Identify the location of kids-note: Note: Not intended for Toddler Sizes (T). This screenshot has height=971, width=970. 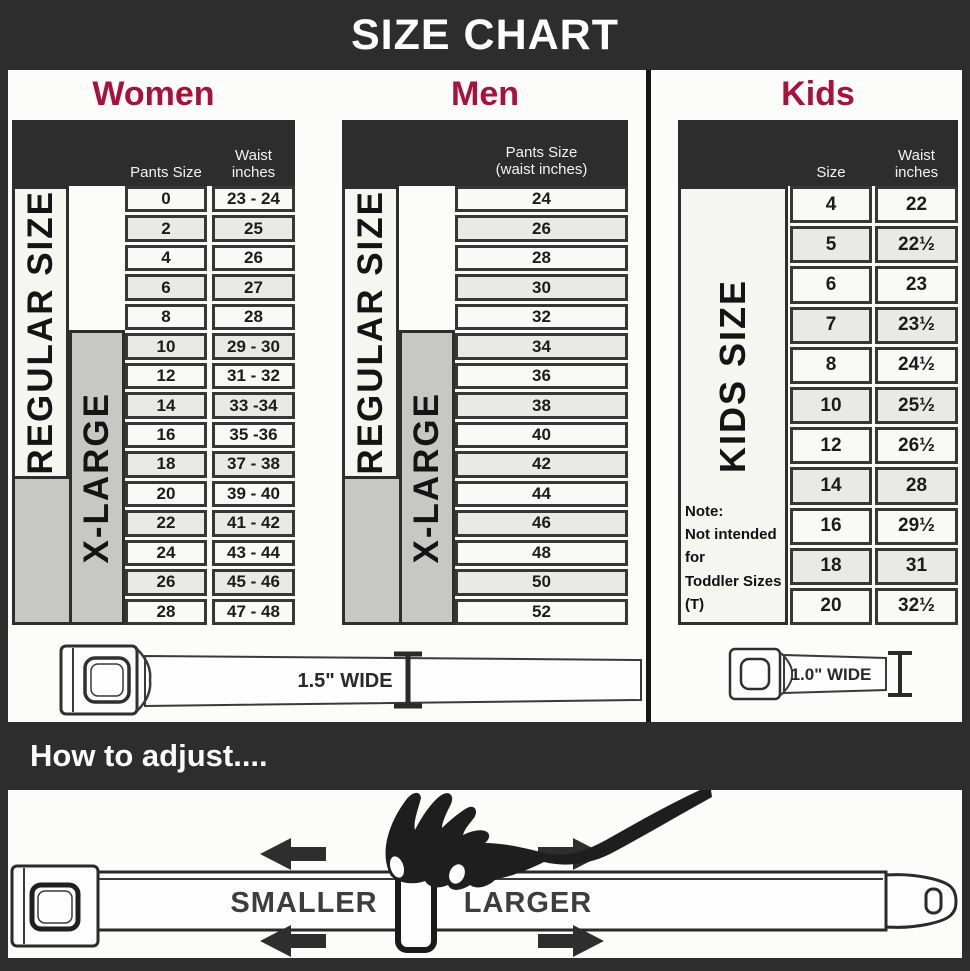
(733, 557).